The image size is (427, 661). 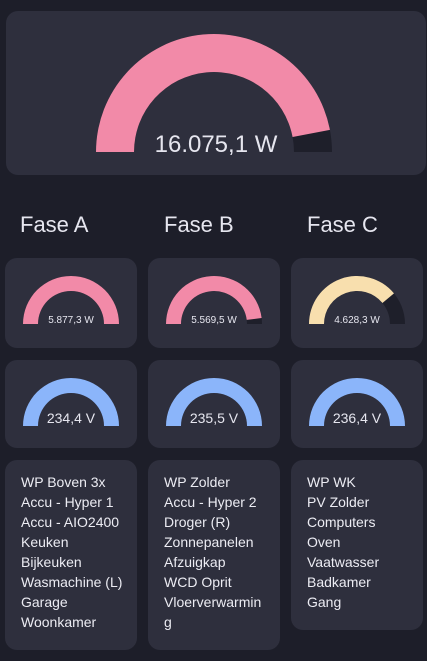 What do you see at coordinates (324, 542) in the screenshot?
I see `list-item: Oven` at bounding box center [324, 542].